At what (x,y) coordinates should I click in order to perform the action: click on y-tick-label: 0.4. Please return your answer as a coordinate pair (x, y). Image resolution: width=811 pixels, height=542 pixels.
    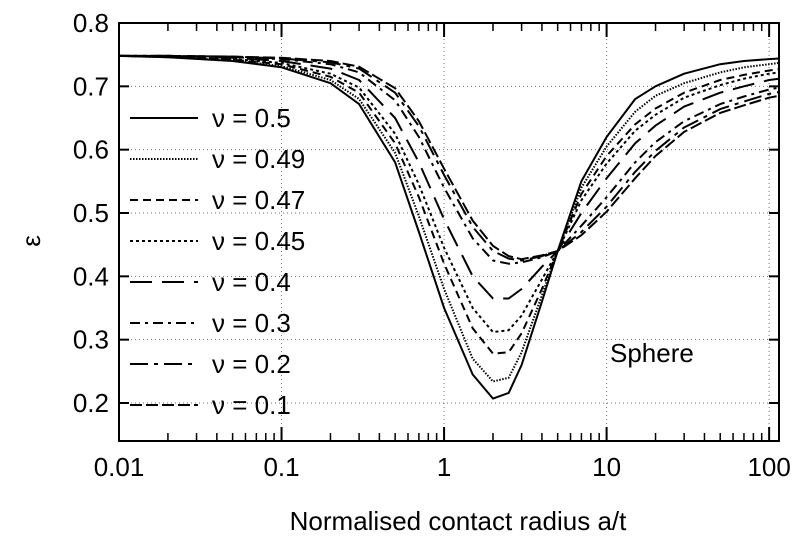
    Looking at the image, I should click on (91, 276).